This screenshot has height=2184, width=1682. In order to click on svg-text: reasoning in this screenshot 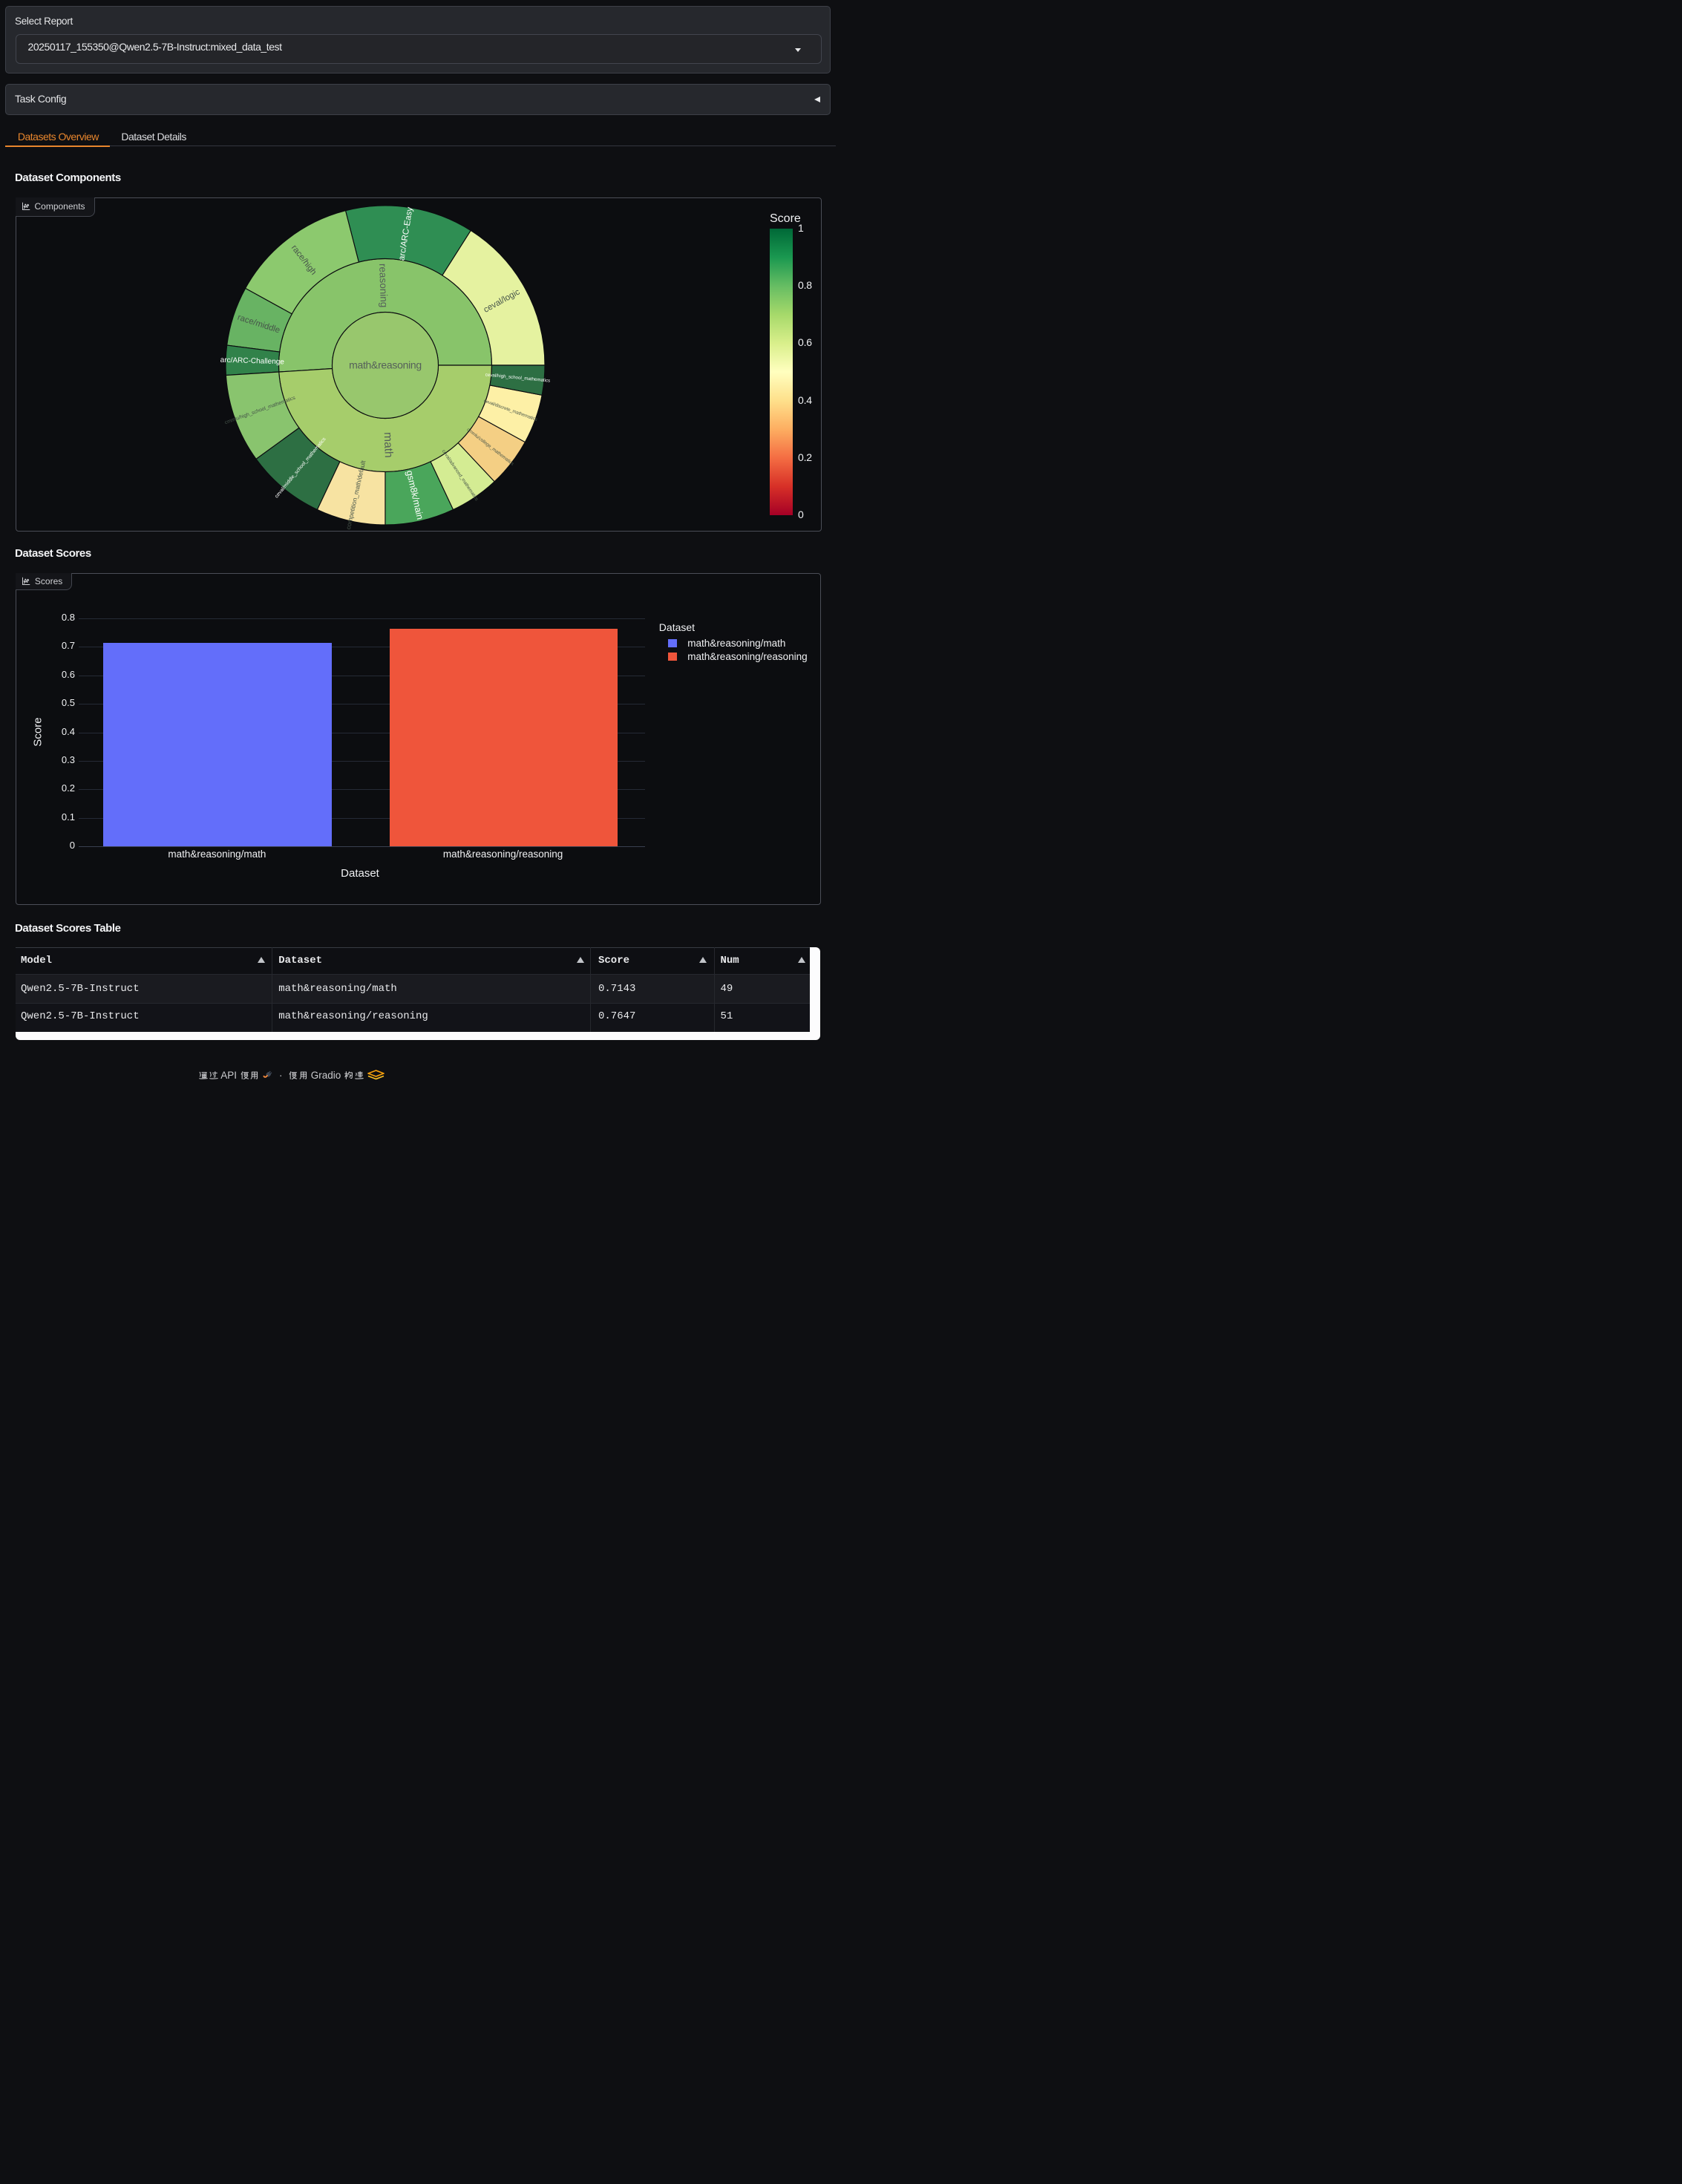, I will do `click(384, 286)`.